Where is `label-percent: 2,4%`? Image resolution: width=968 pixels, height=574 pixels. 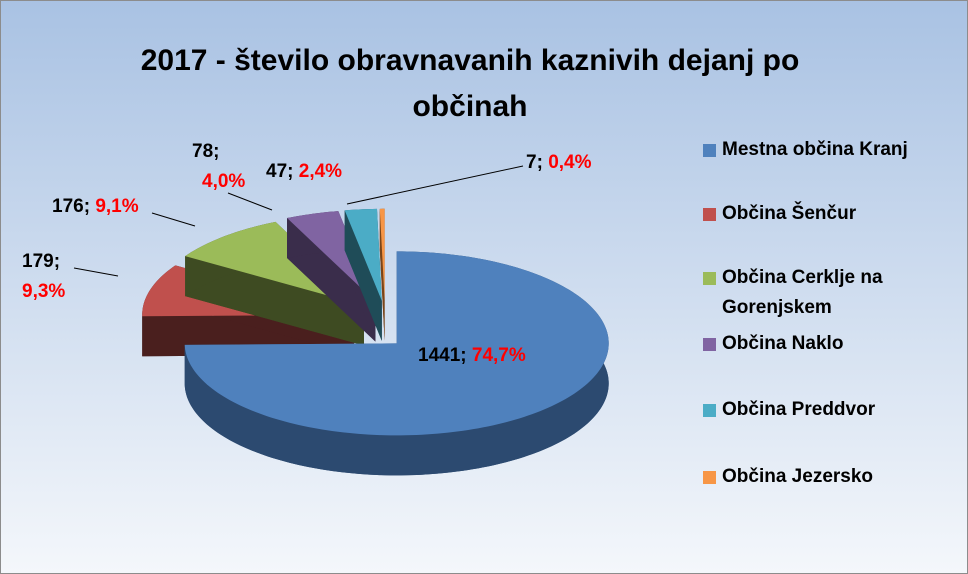
label-percent: 2,4% is located at coordinates (320, 171).